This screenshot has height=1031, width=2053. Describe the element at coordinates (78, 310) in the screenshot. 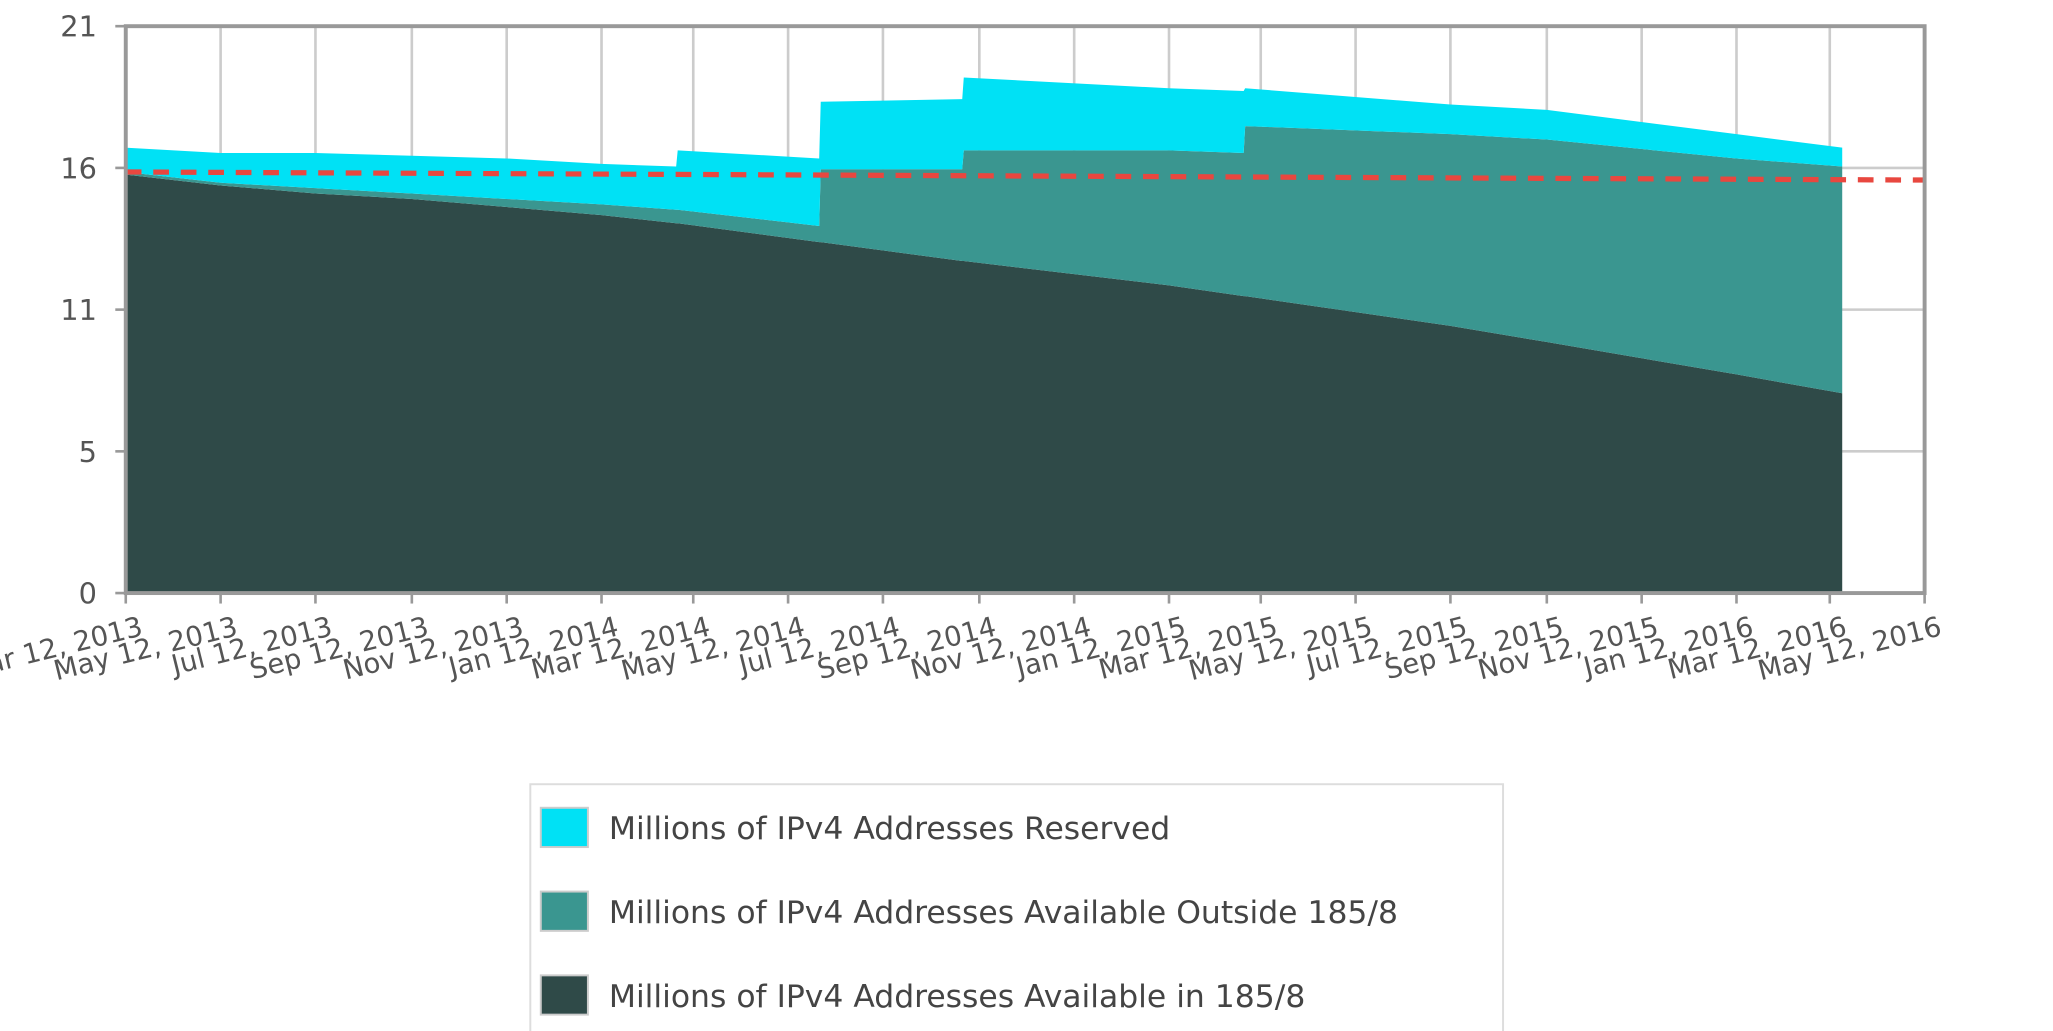

I see `y-tick-label: 11` at that location.